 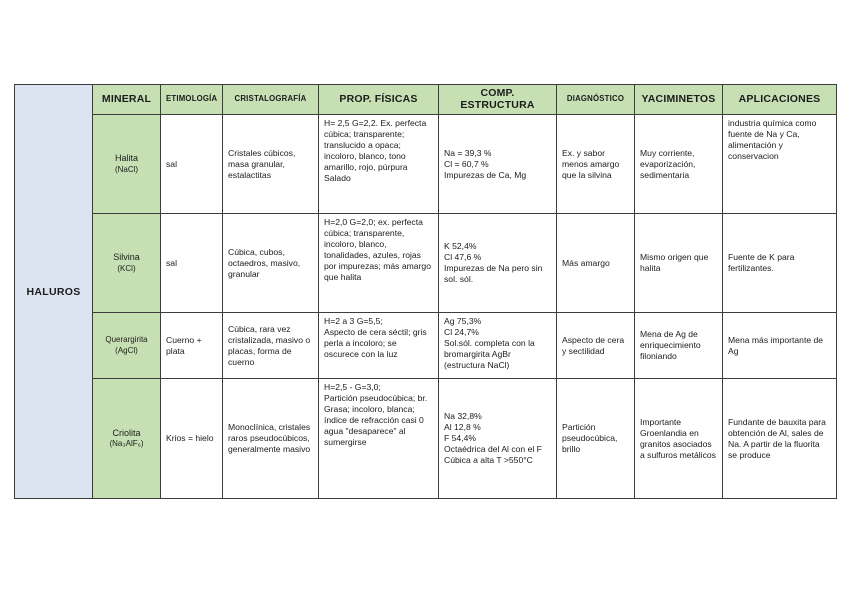 What do you see at coordinates (678, 99) in the screenshot?
I see `header-yacimientos: YACIMINETOS` at bounding box center [678, 99].